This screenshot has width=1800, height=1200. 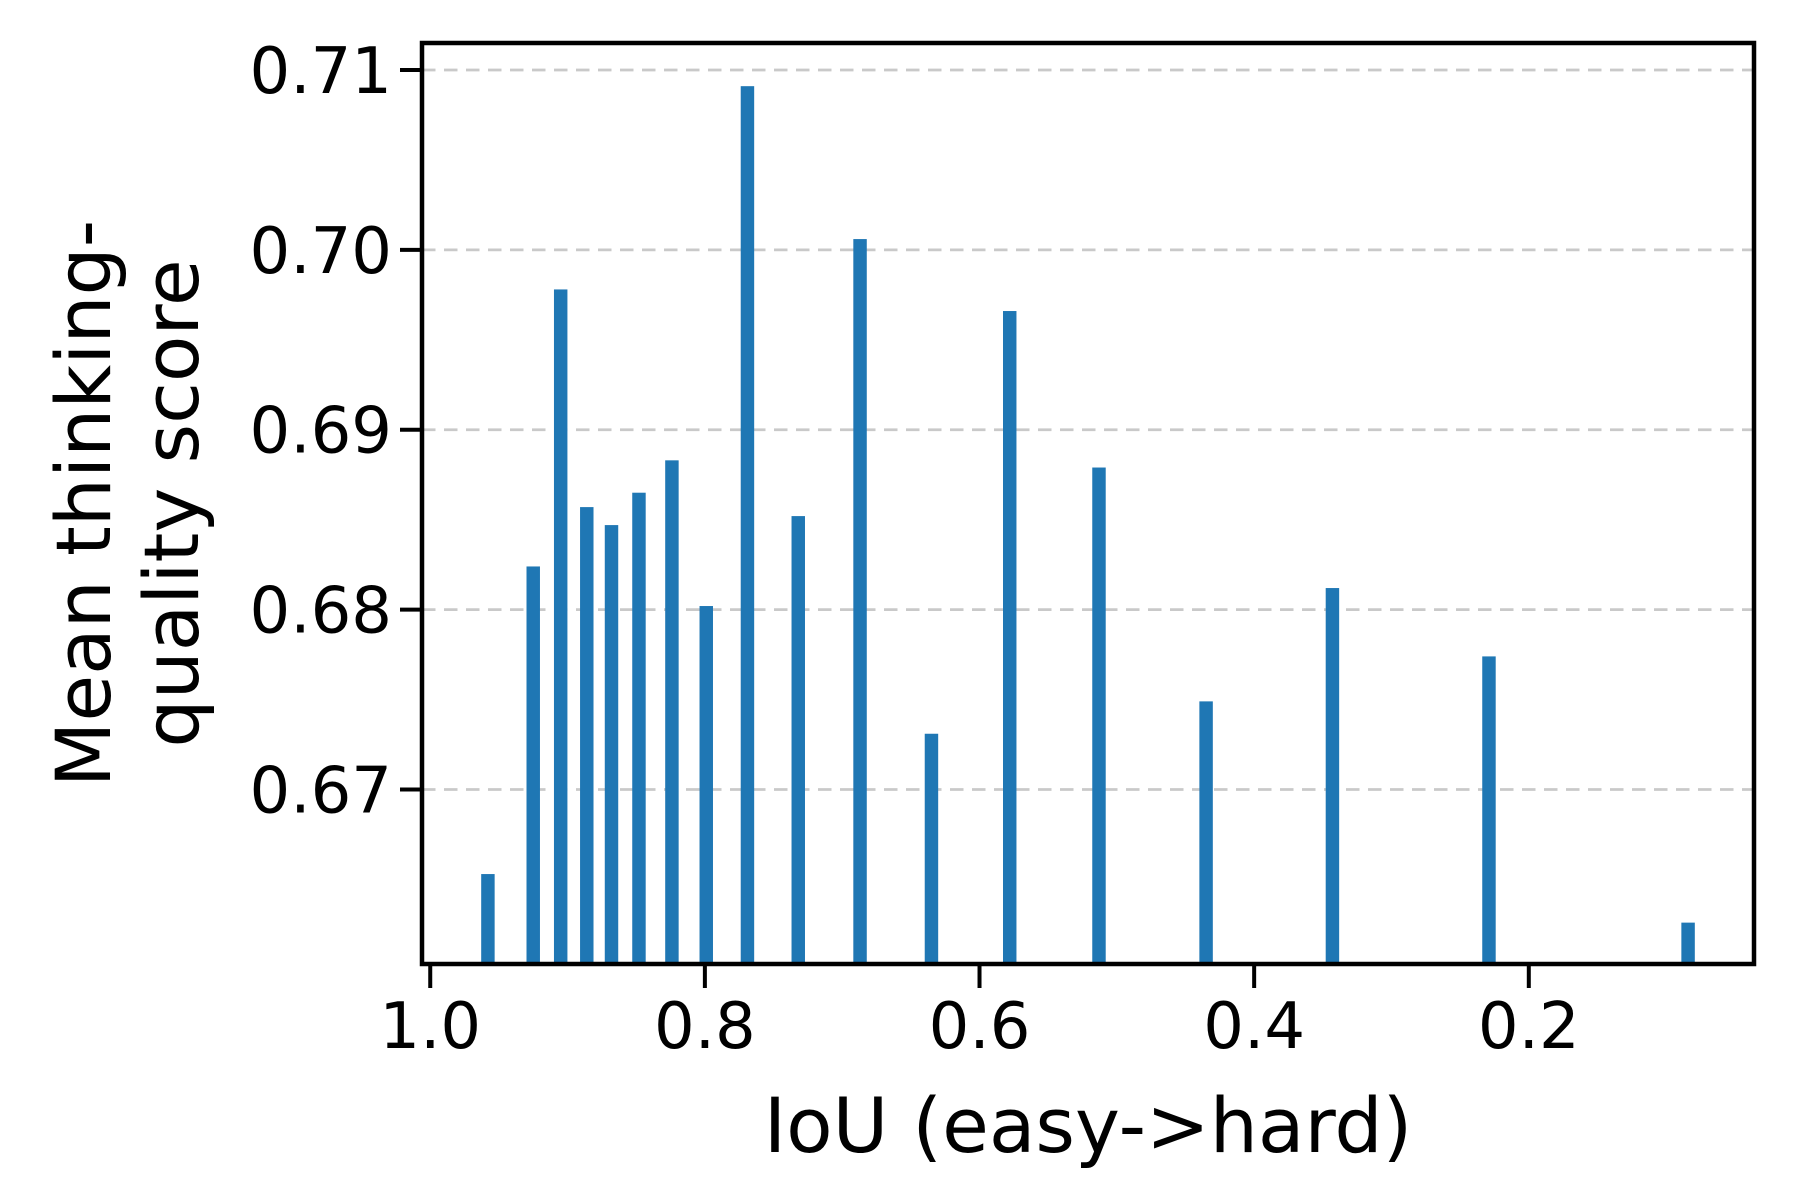 What do you see at coordinates (1088, 1125) in the screenshot?
I see `x-axis-label: IoU (easy->hard)` at bounding box center [1088, 1125].